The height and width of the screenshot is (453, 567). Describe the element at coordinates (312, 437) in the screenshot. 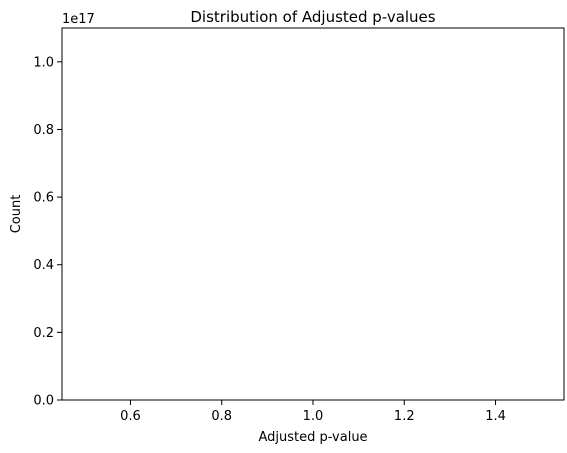

I see `x-axis-label: Adjusted p-value` at that location.